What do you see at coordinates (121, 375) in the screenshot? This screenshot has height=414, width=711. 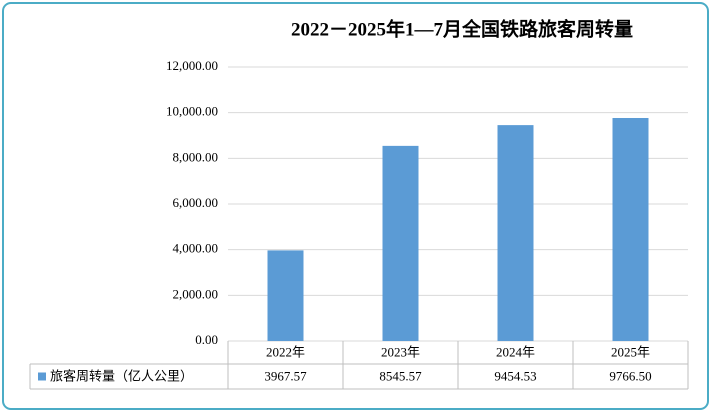 I see `legend-label: 旅客周转量（亿人公里）` at bounding box center [121, 375].